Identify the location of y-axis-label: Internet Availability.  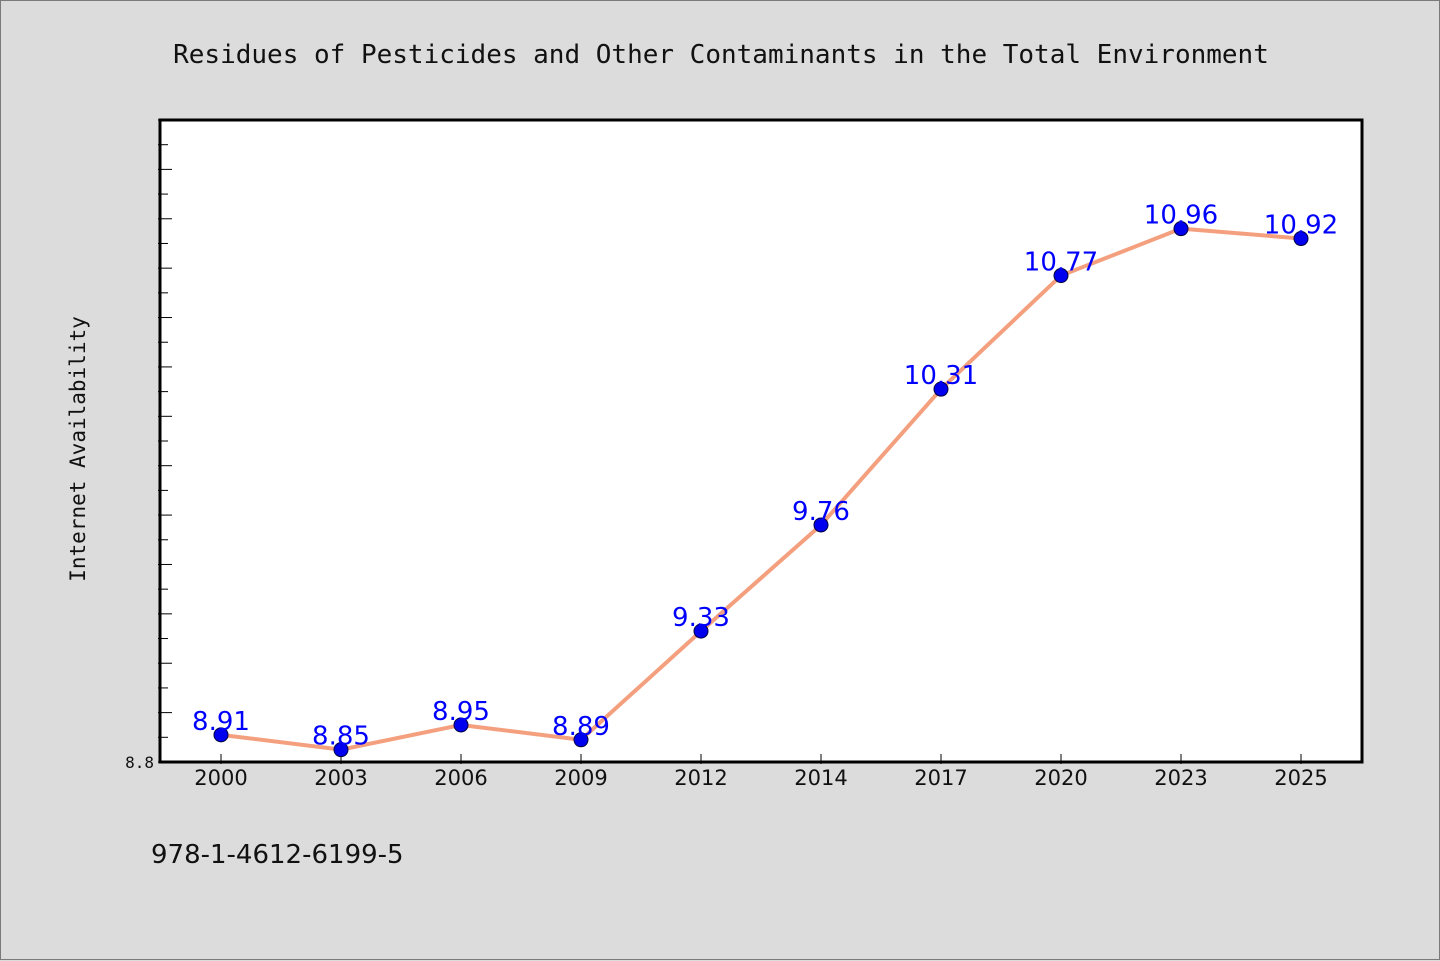
(78, 449).